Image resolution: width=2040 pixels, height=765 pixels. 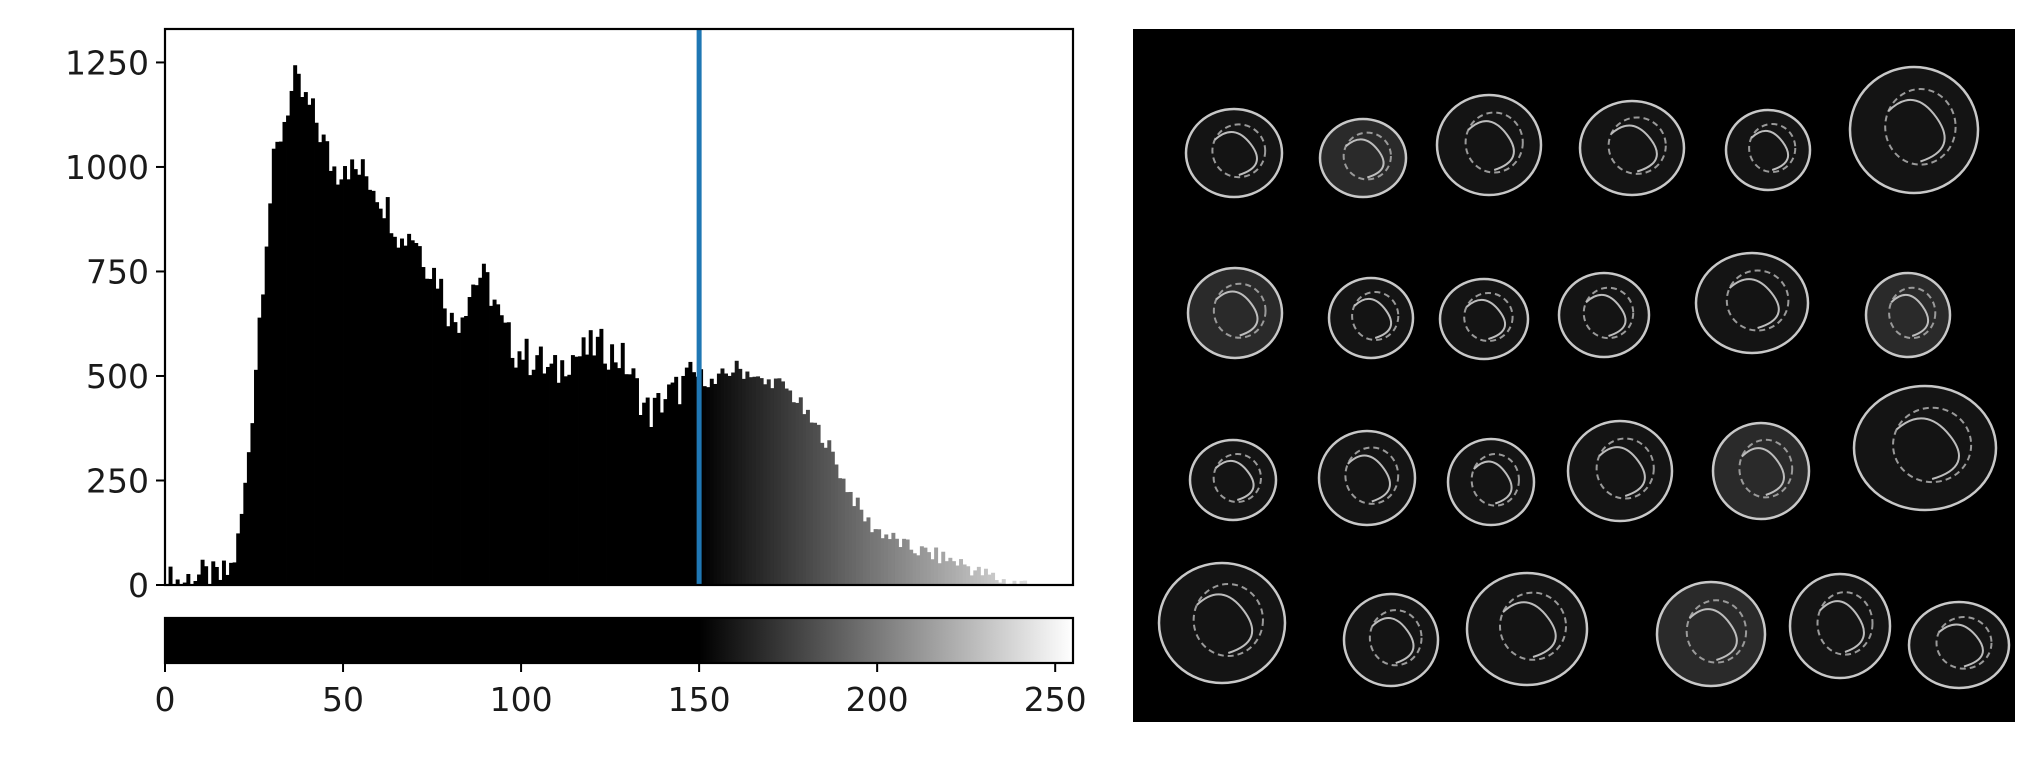 I want to click on y-tick-label: 500, so click(x=117, y=376).